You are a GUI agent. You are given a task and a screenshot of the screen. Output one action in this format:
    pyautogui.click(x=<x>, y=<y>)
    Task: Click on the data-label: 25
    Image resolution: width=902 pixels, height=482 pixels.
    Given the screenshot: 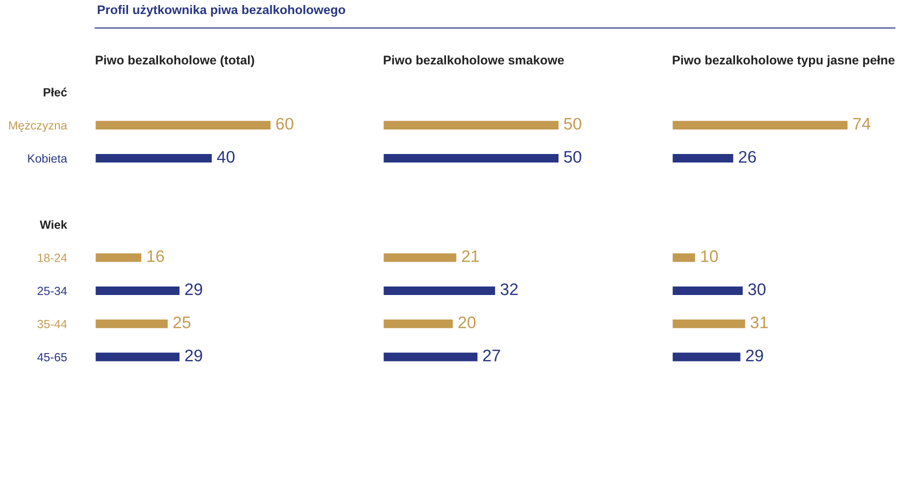 What is the action you would take?
    pyautogui.click(x=181, y=322)
    